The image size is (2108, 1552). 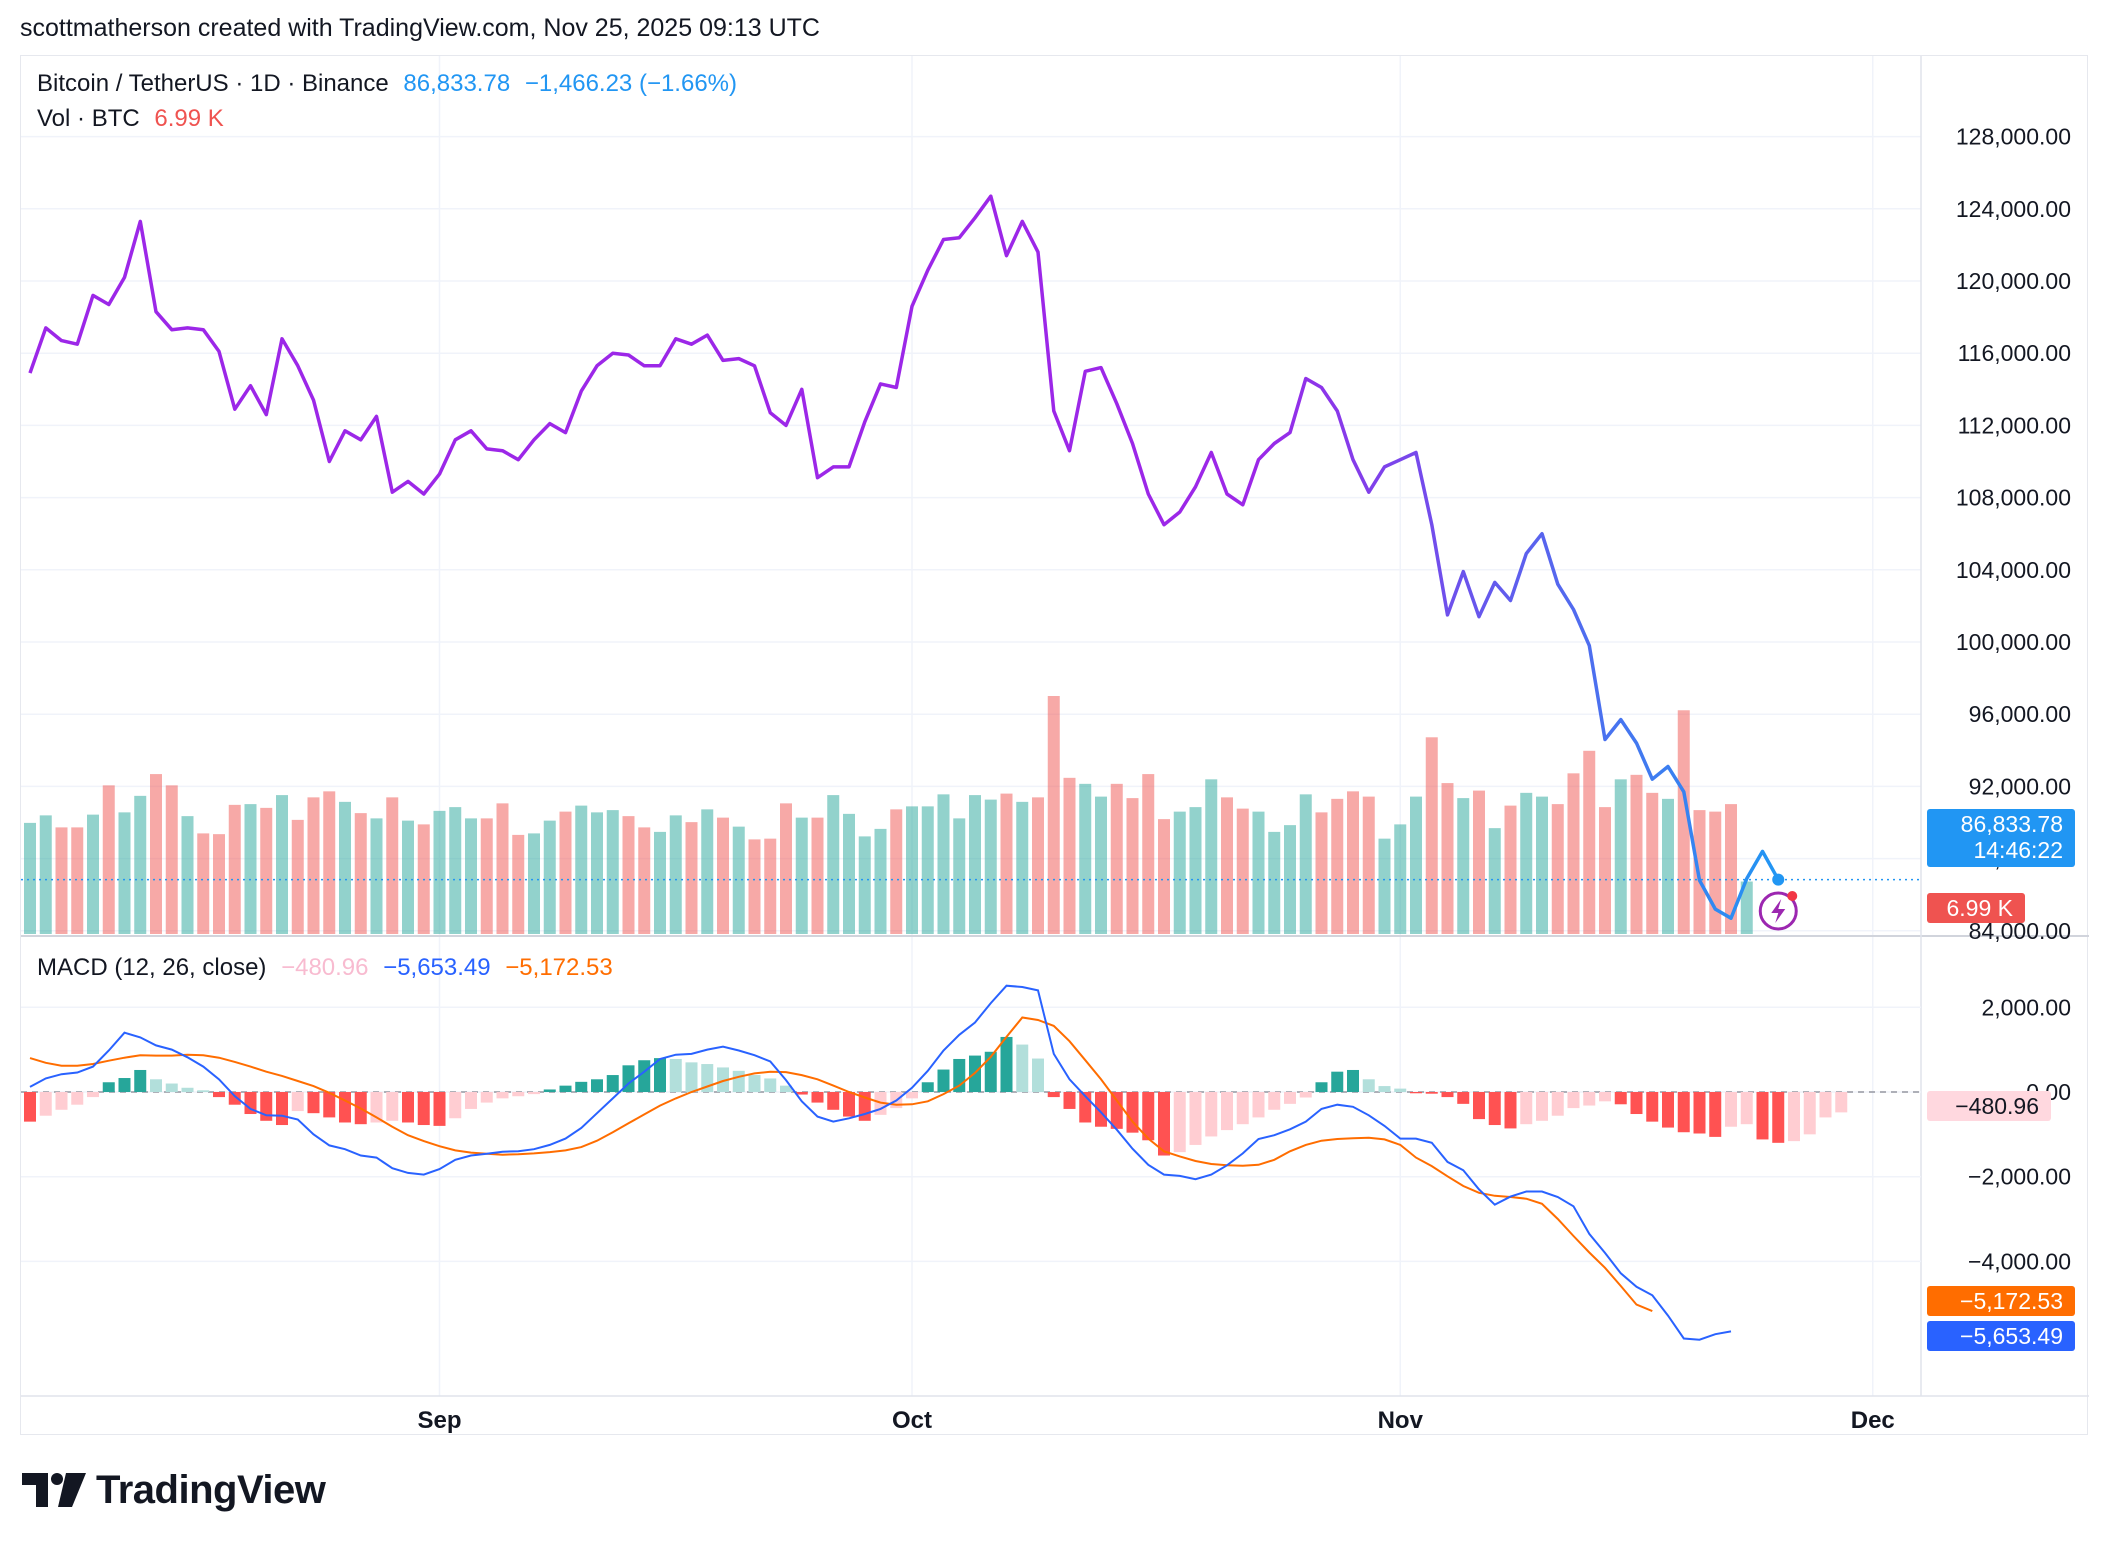 What do you see at coordinates (2013, 570) in the screenshot?
I see `price-axis-label: 104,000.00` at bounding box center [2013, 570].